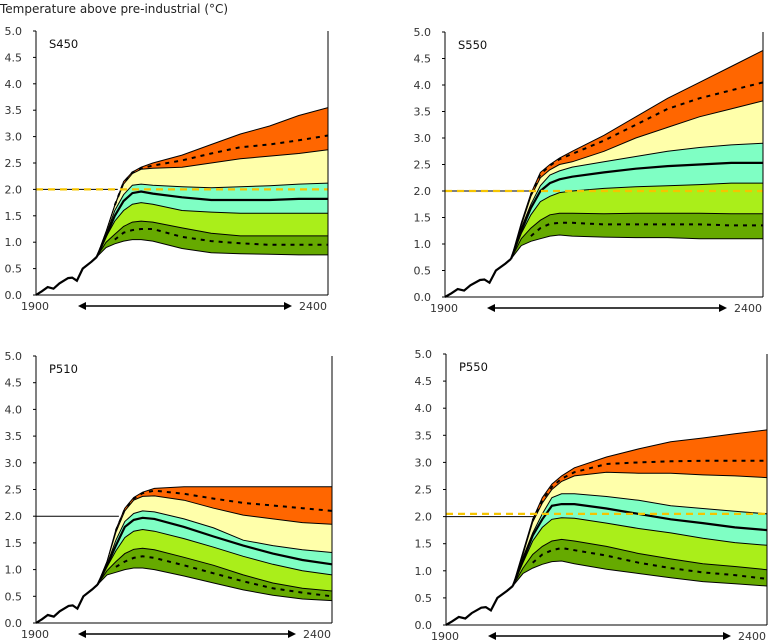  I want to click on chart-title: Temperature above pre-industrial (°C), so click(114, 9).